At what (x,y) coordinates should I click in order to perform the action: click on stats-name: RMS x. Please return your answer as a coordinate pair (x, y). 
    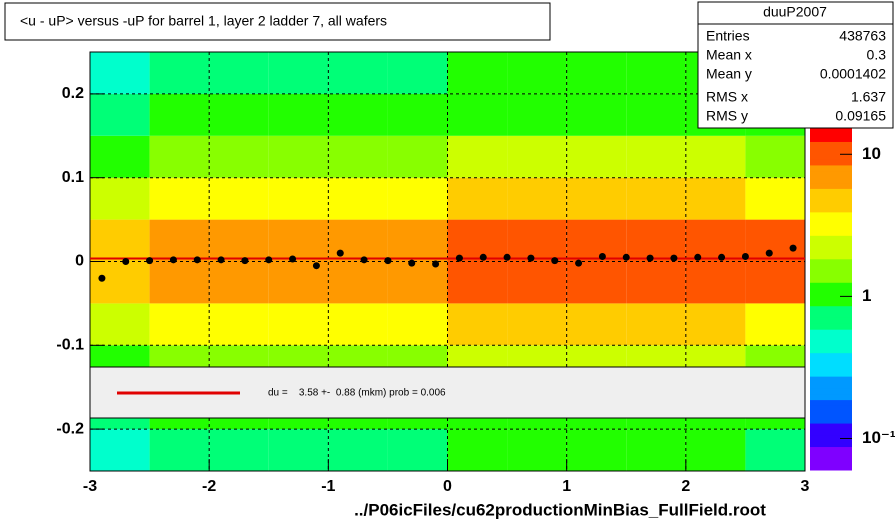
    Looking at the image, I should click on (727, 97).